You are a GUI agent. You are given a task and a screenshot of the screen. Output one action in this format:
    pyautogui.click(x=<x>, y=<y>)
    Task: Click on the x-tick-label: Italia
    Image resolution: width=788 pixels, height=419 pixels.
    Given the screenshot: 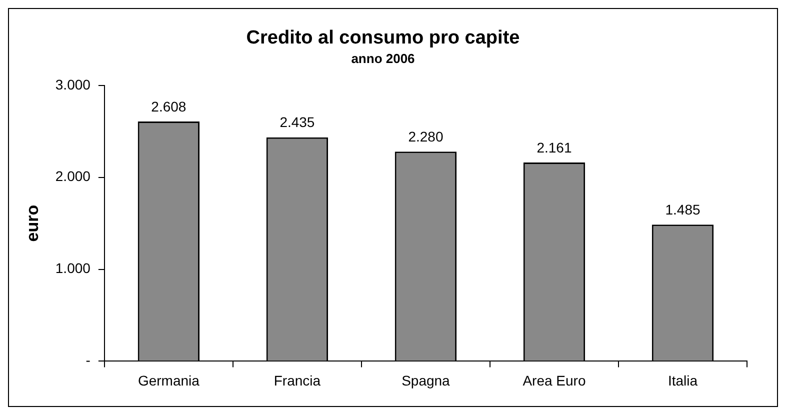 What is the action you would take?
    pyautogui.click(x=683, y=380)
    